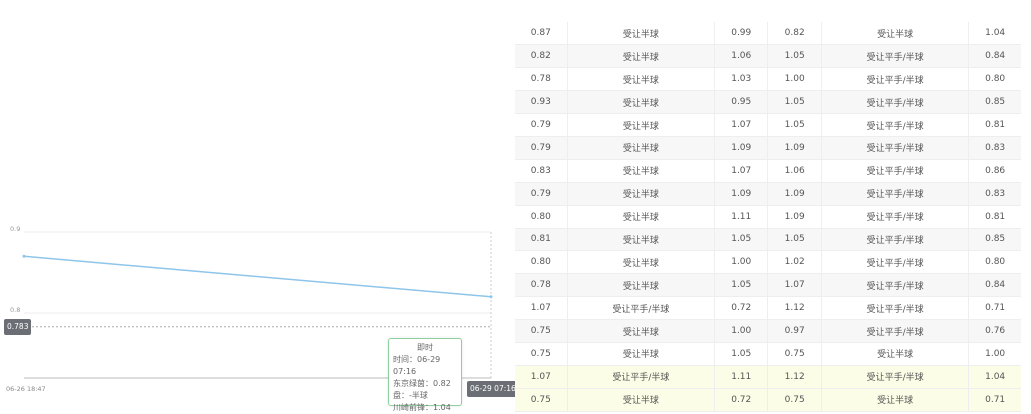 This screenshot has height=414, width=1031. What do you see at coordinates (741, 400) in the screenshot?
I see `table-cell: 0.72` at bounding box center [741, 400].